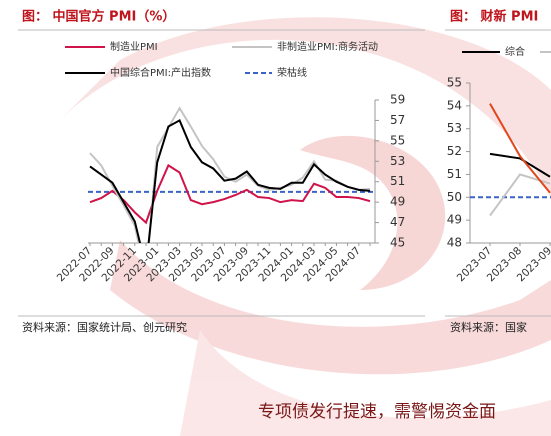 Image resolution: width=551 pixels, height=436 pixels. I want to click on plot, so click(510, 160).